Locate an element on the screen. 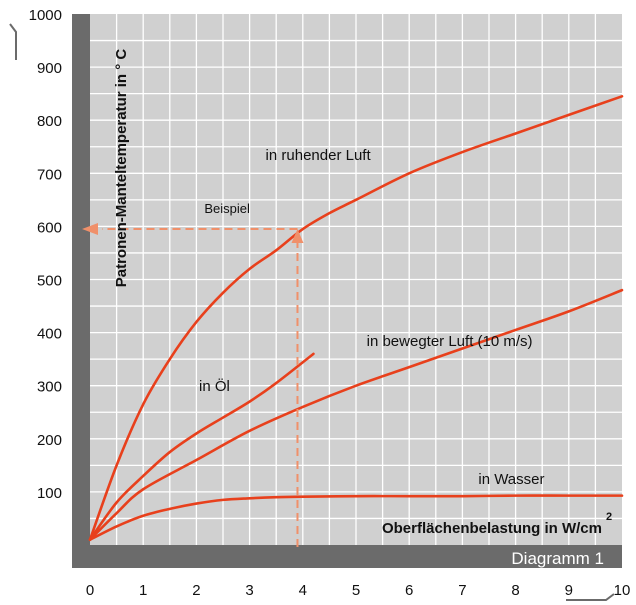  series-line-wasser is located at coordinates (356, 517).